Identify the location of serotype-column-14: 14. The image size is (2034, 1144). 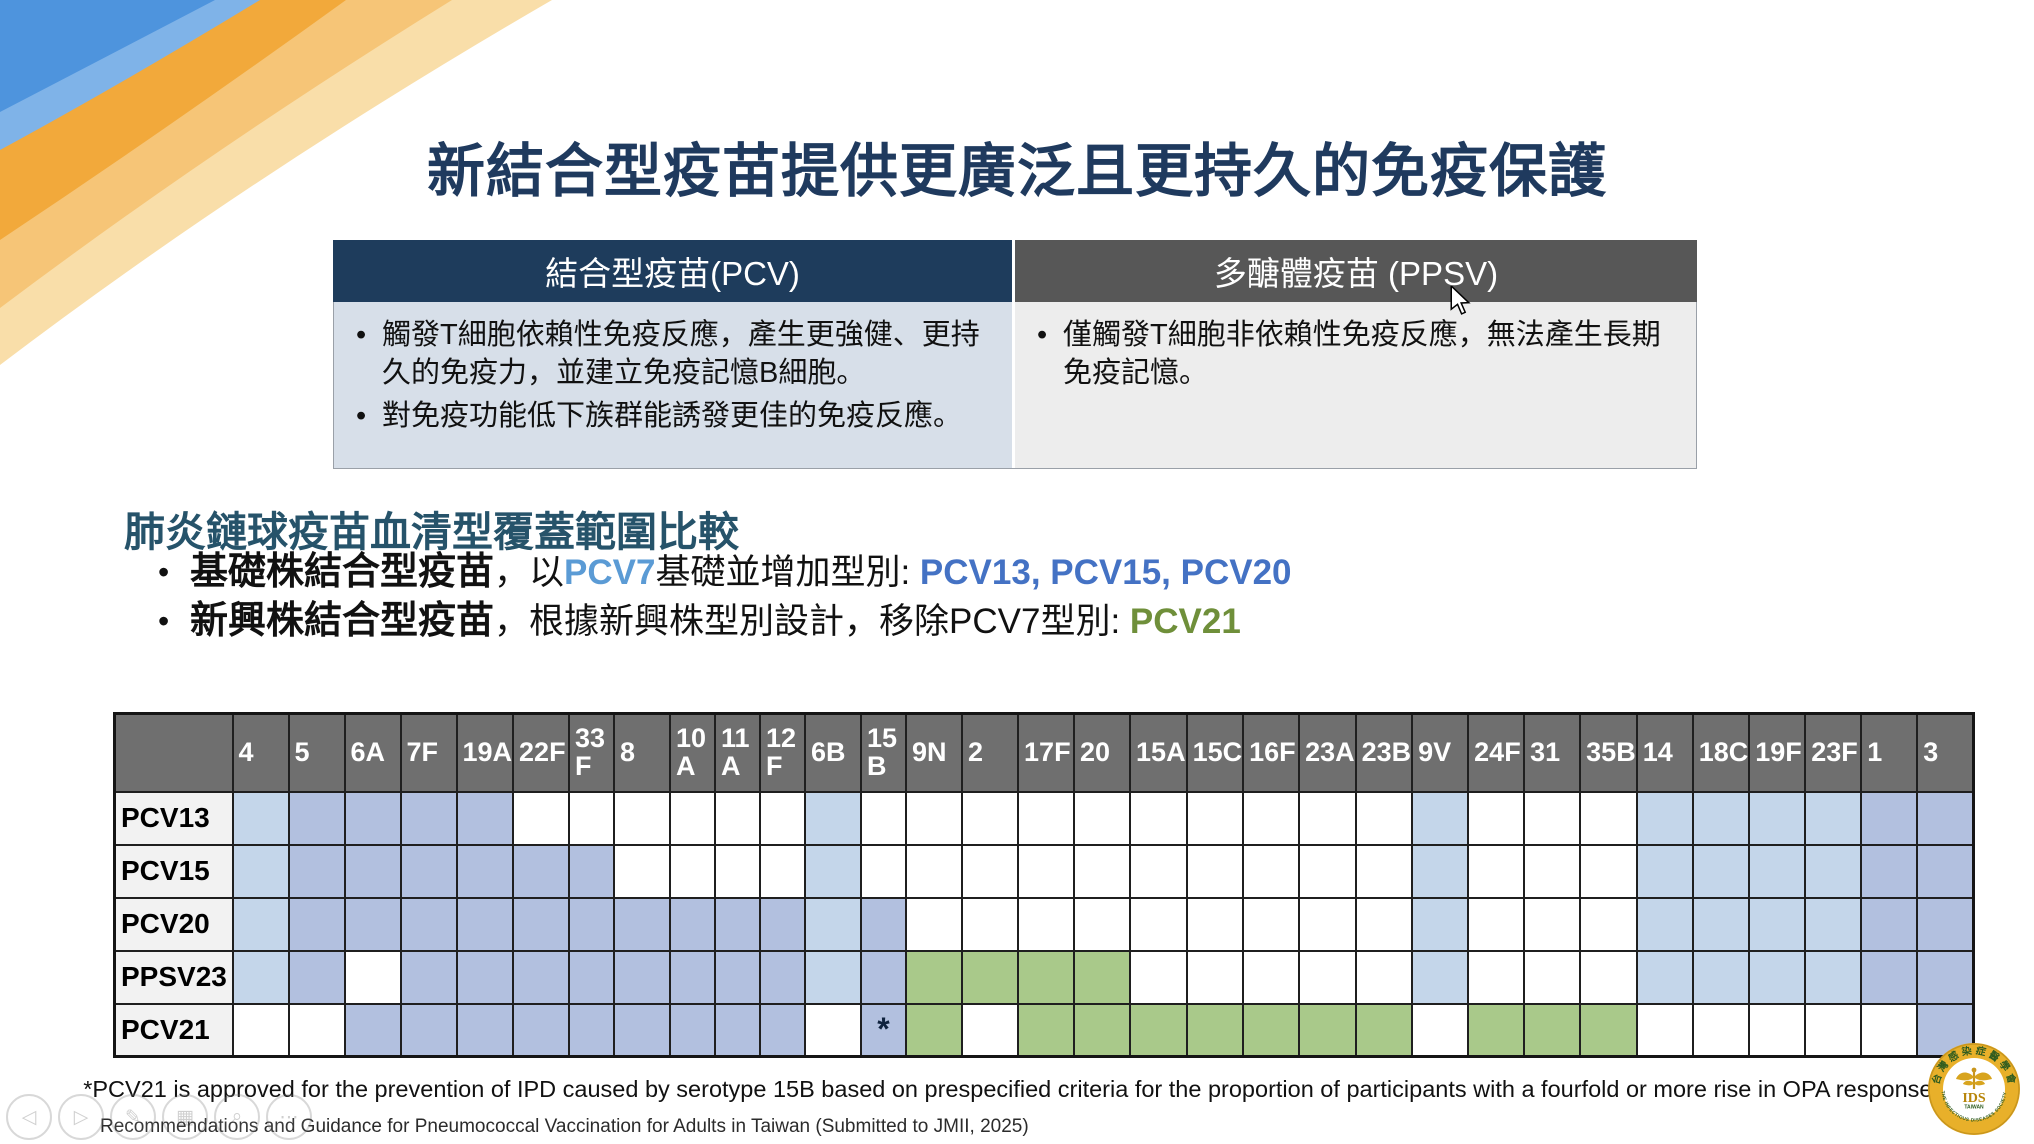
(1664, 752).